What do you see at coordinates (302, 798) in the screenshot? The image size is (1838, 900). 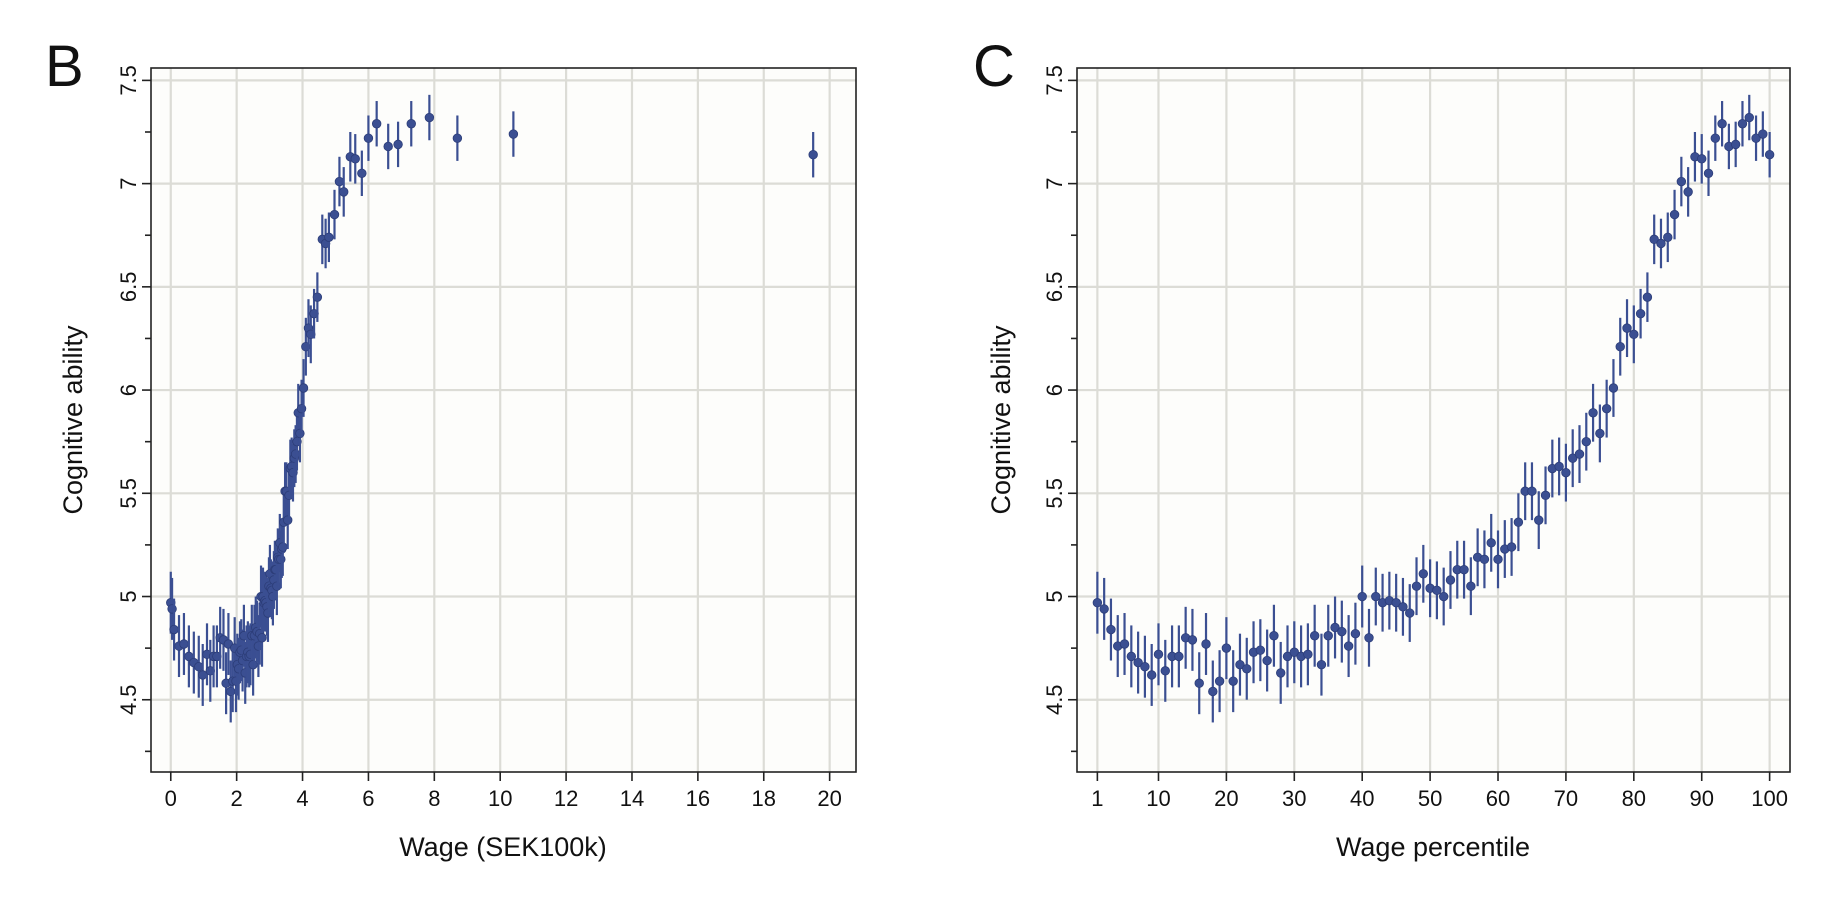 I see `x-tick-label: 4` at bounding box center [302, 798].